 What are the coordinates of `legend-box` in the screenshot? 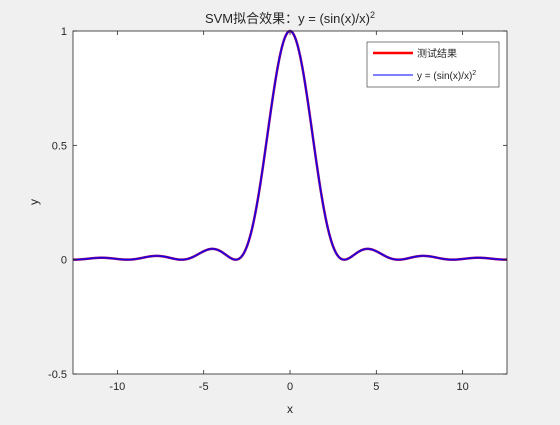 It's located at (433, 64).